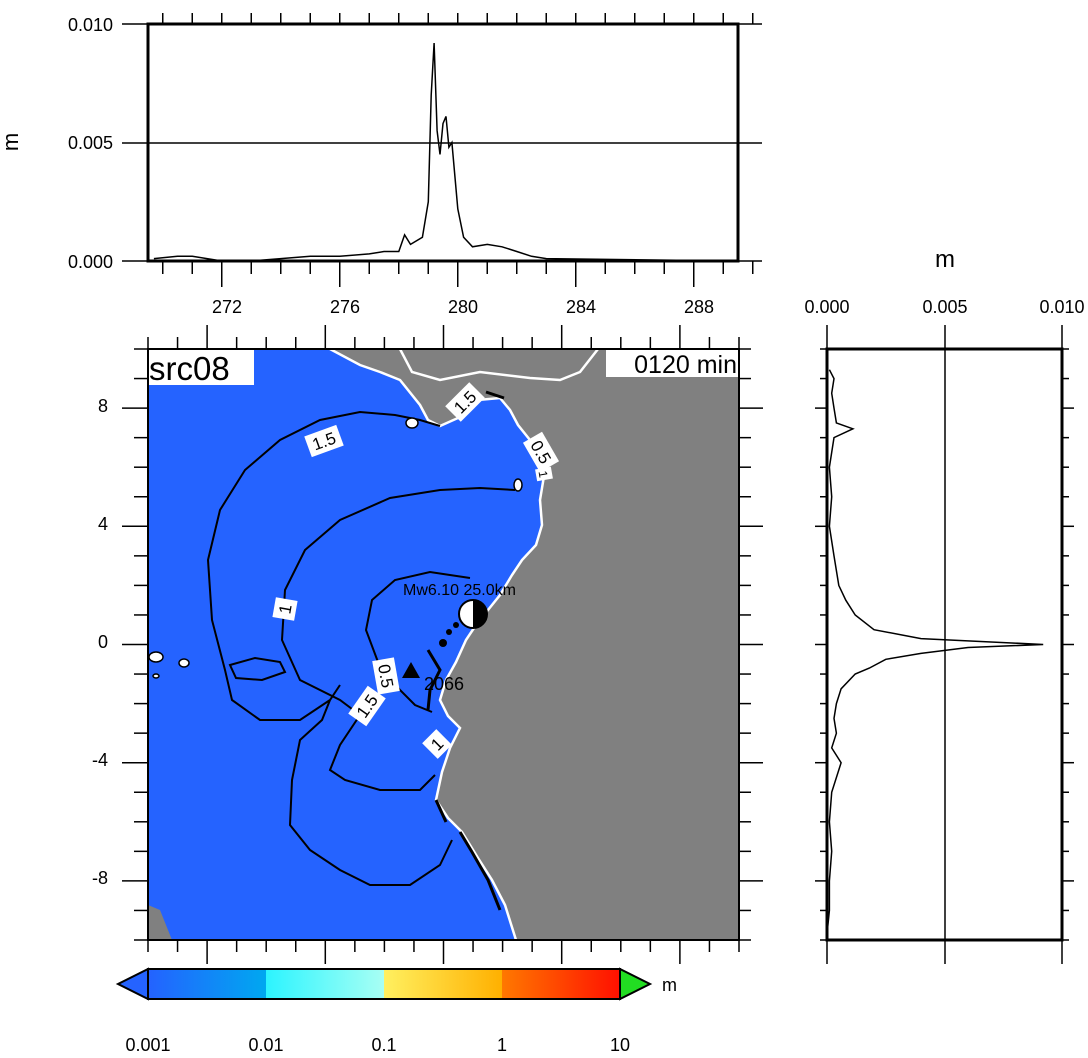 This screenshot has width=1088, height=1058. What do you see at coordinates (100, 760) in the screenshot?
I see `map-ytick-label: -4` at bounding box center [100, 760].